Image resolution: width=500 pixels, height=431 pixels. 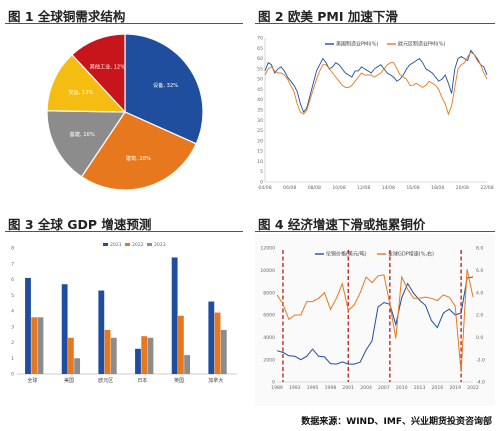 What do you see at coordinates (260, 162) in the screenshot?
I see `fig2-ytick-2: 10` at bounding box center [260, 162].